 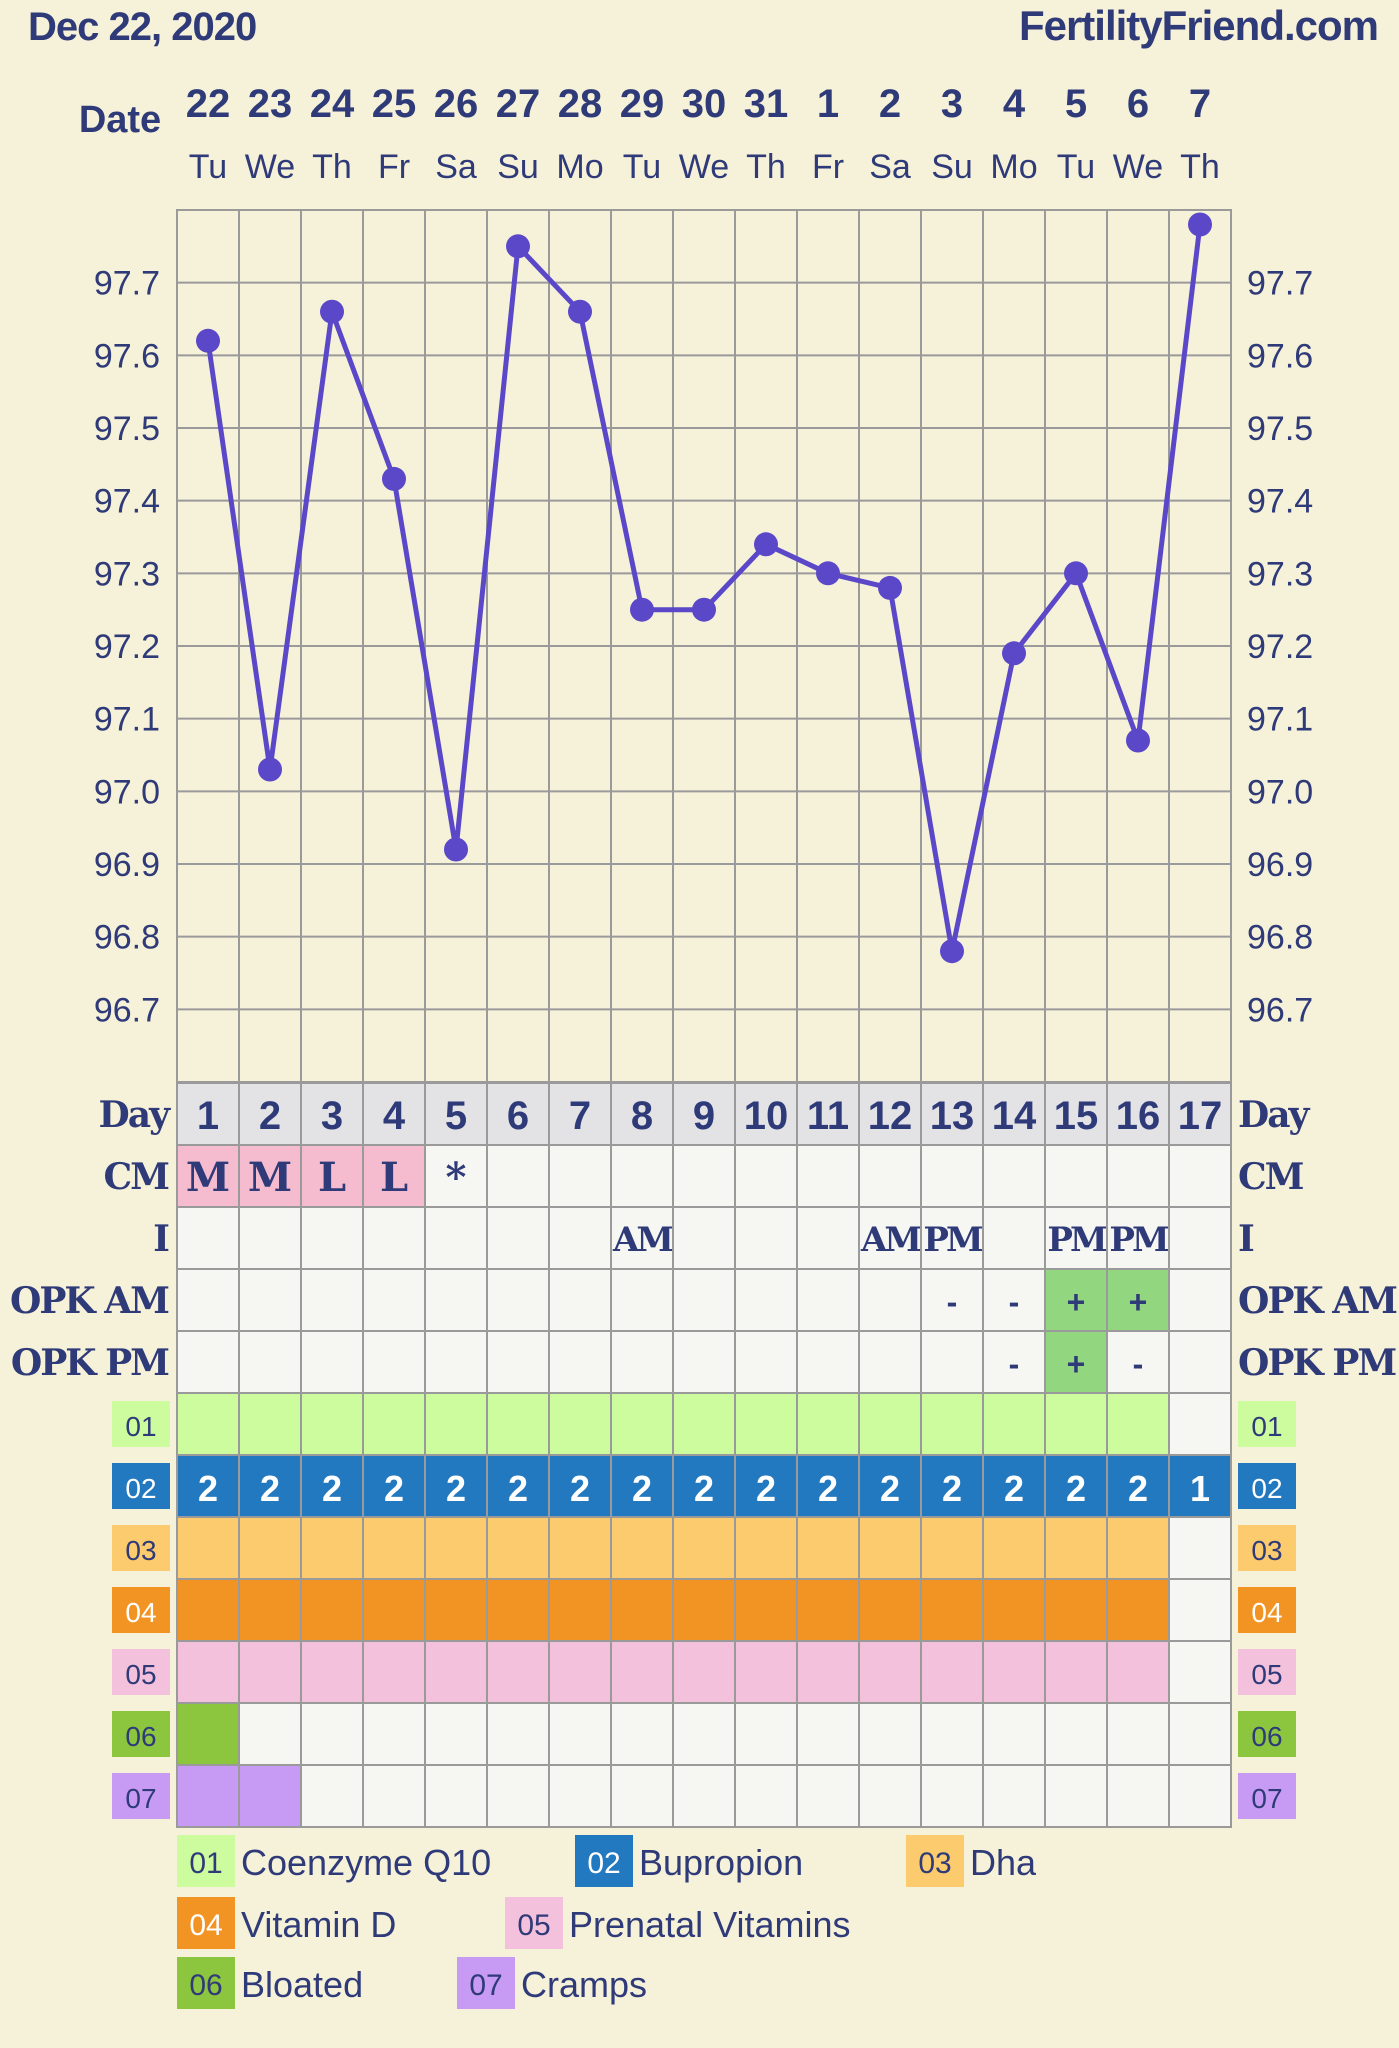 I want to click on cm-value: L, so click(x=394, y=1177).